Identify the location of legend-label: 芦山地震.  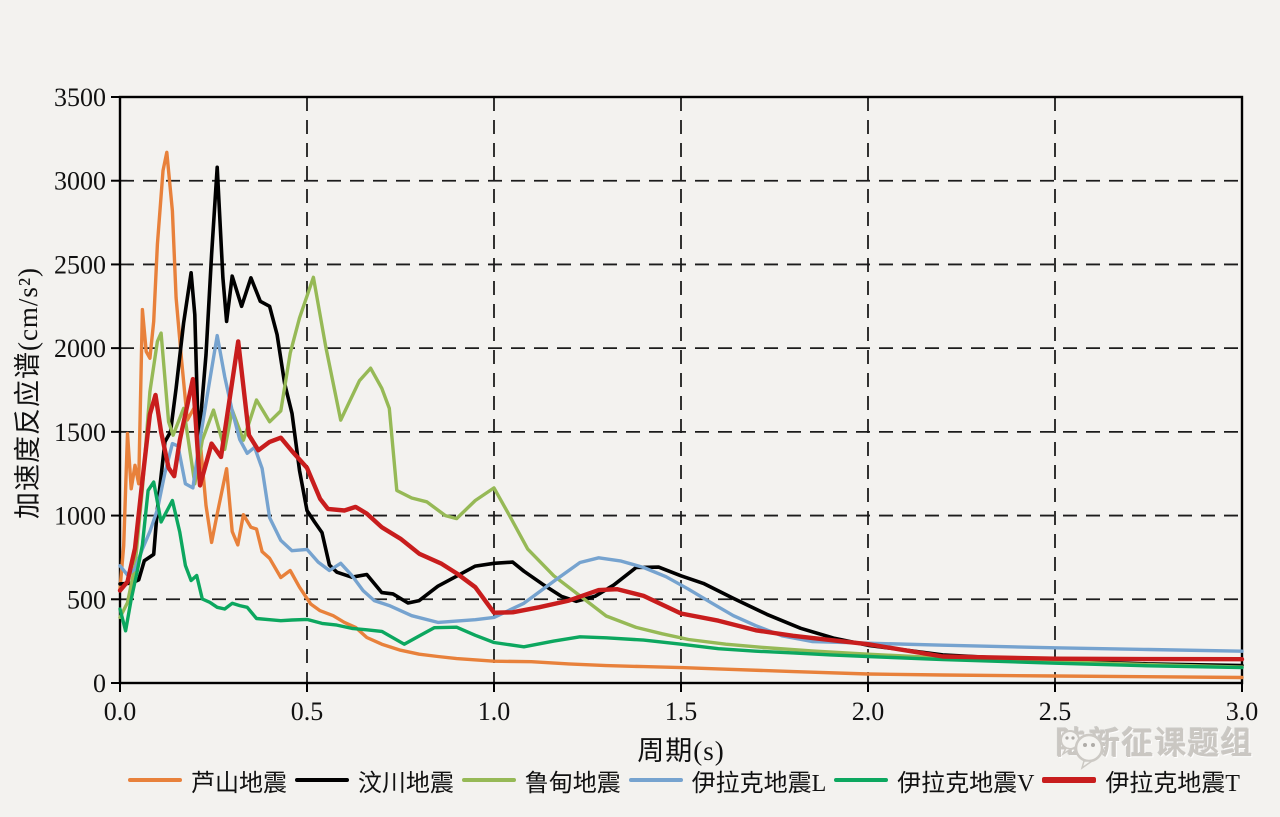
(239, 783).